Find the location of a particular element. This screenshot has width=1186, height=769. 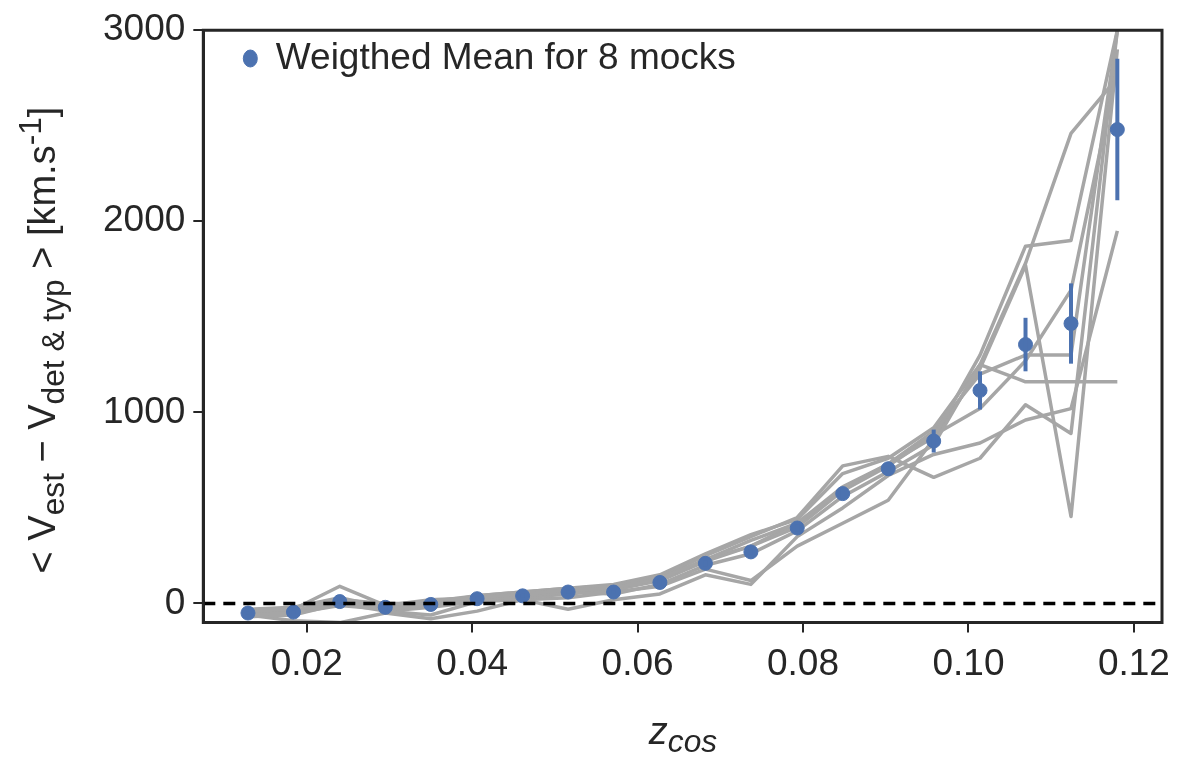

y-tick-label: 2000 is located at coordinates (144, 219).